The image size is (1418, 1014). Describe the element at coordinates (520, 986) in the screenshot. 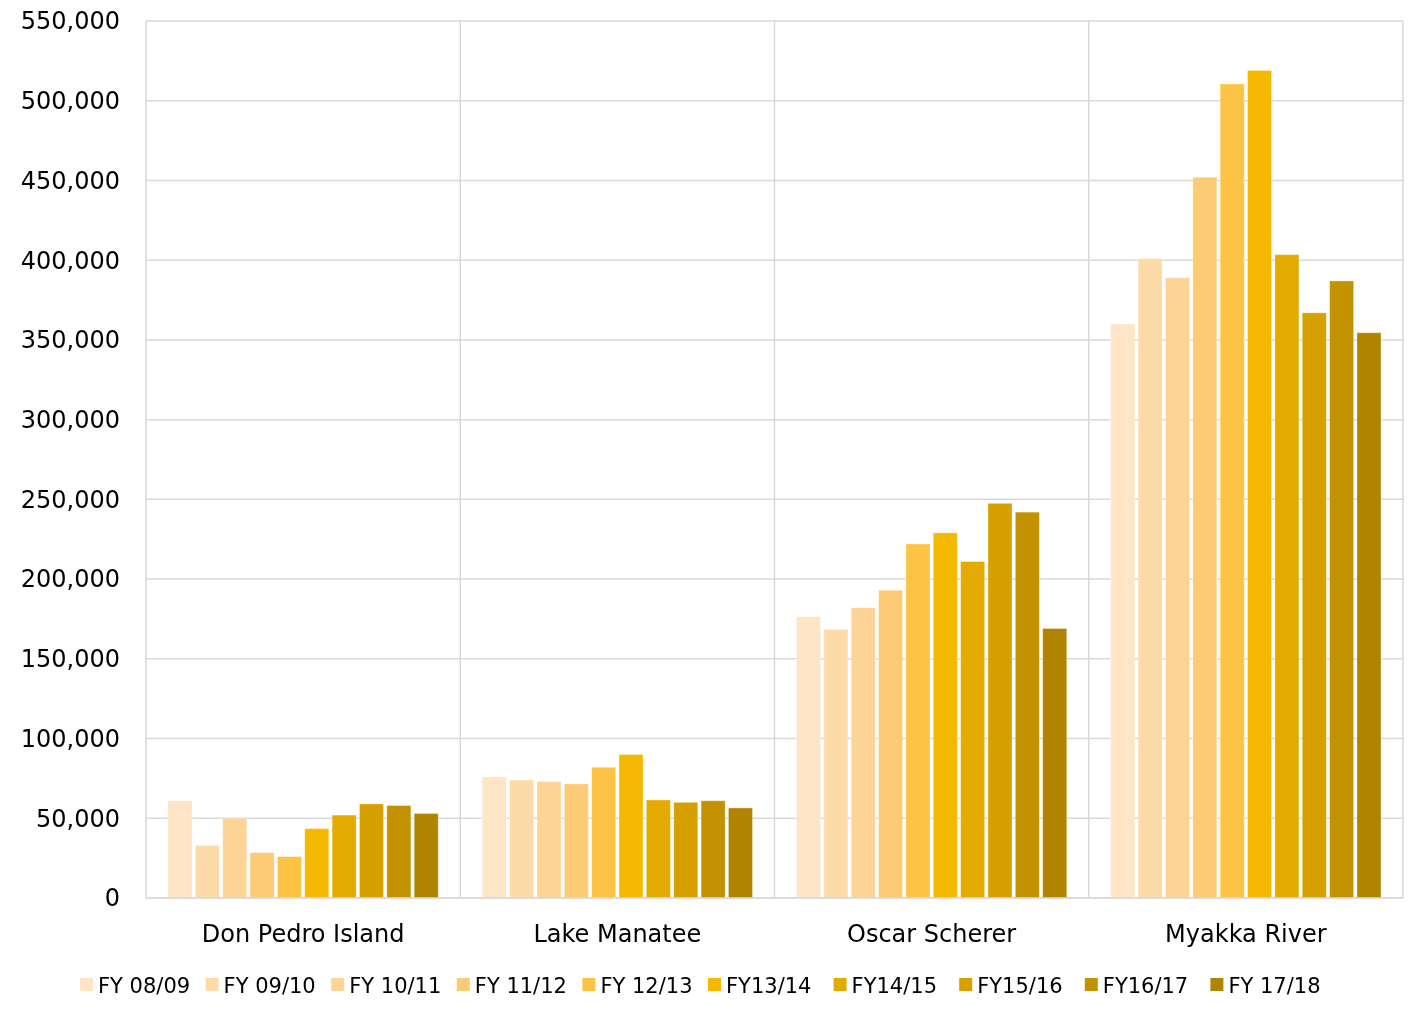

I see `legend-label: FY 11/12` at that location.